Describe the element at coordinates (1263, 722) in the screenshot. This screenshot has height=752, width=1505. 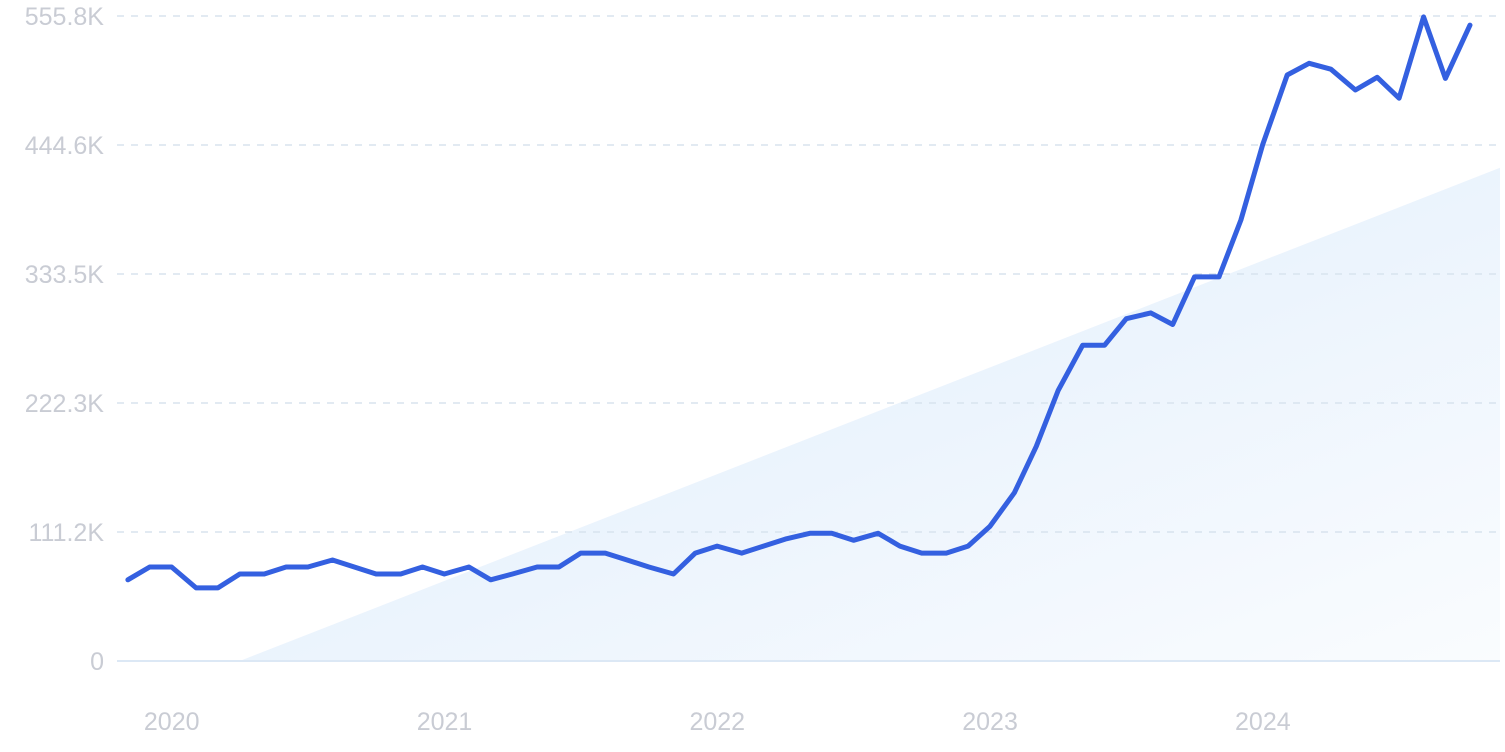
I see `x-tick-label: 2024` at that location.